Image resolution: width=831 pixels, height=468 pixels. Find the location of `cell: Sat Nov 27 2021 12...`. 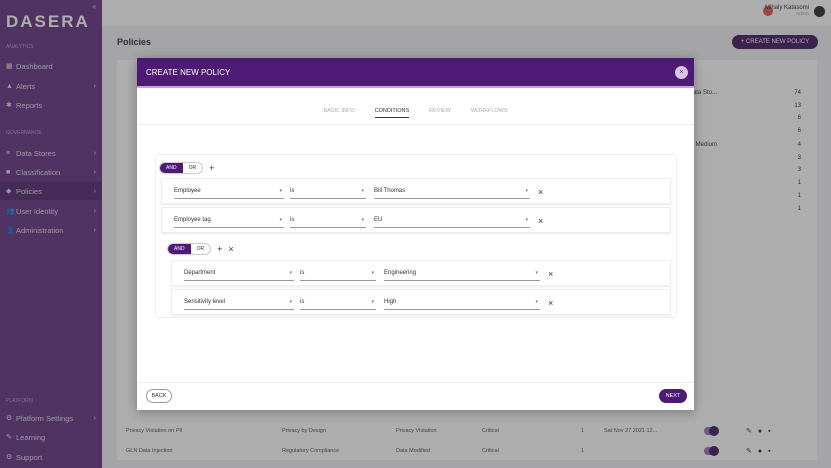

cell: Sat Nov 27 2021 12... is located at coordinates (631, 431).